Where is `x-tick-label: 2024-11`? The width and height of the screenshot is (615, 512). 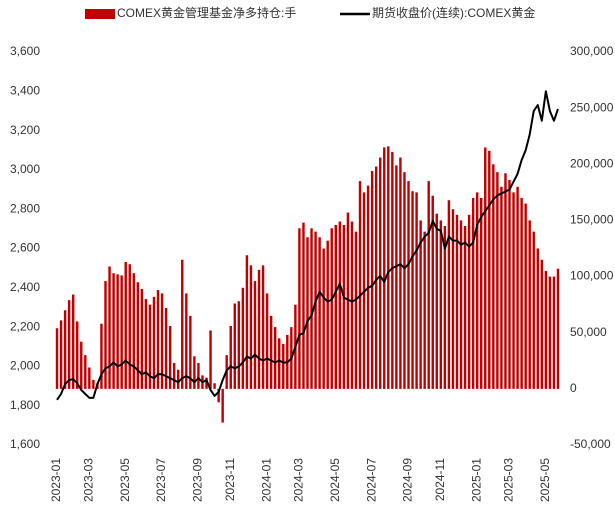
x-tick-label: 2024-11 is located at coordinates (440, 479).